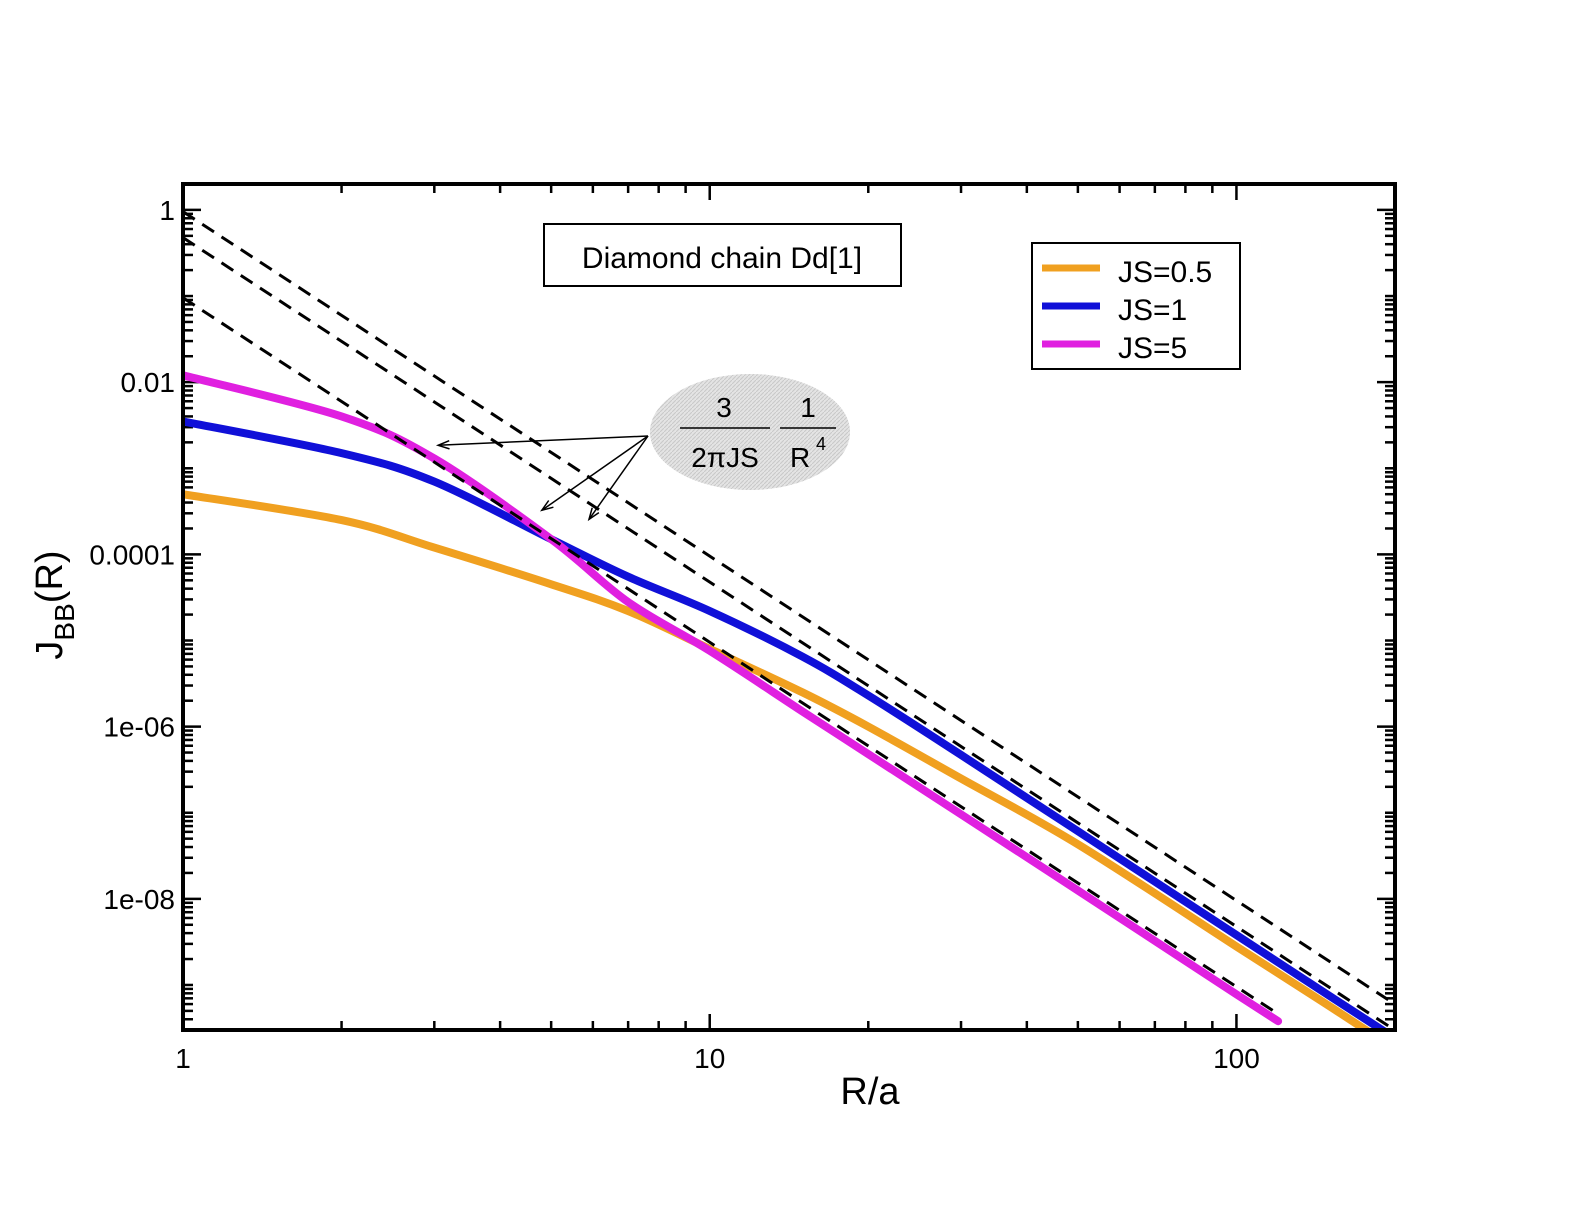 The width and height of the screenshot is (1584, 1224). I want to click on svg-text: JBB(R), so click(54, 604).